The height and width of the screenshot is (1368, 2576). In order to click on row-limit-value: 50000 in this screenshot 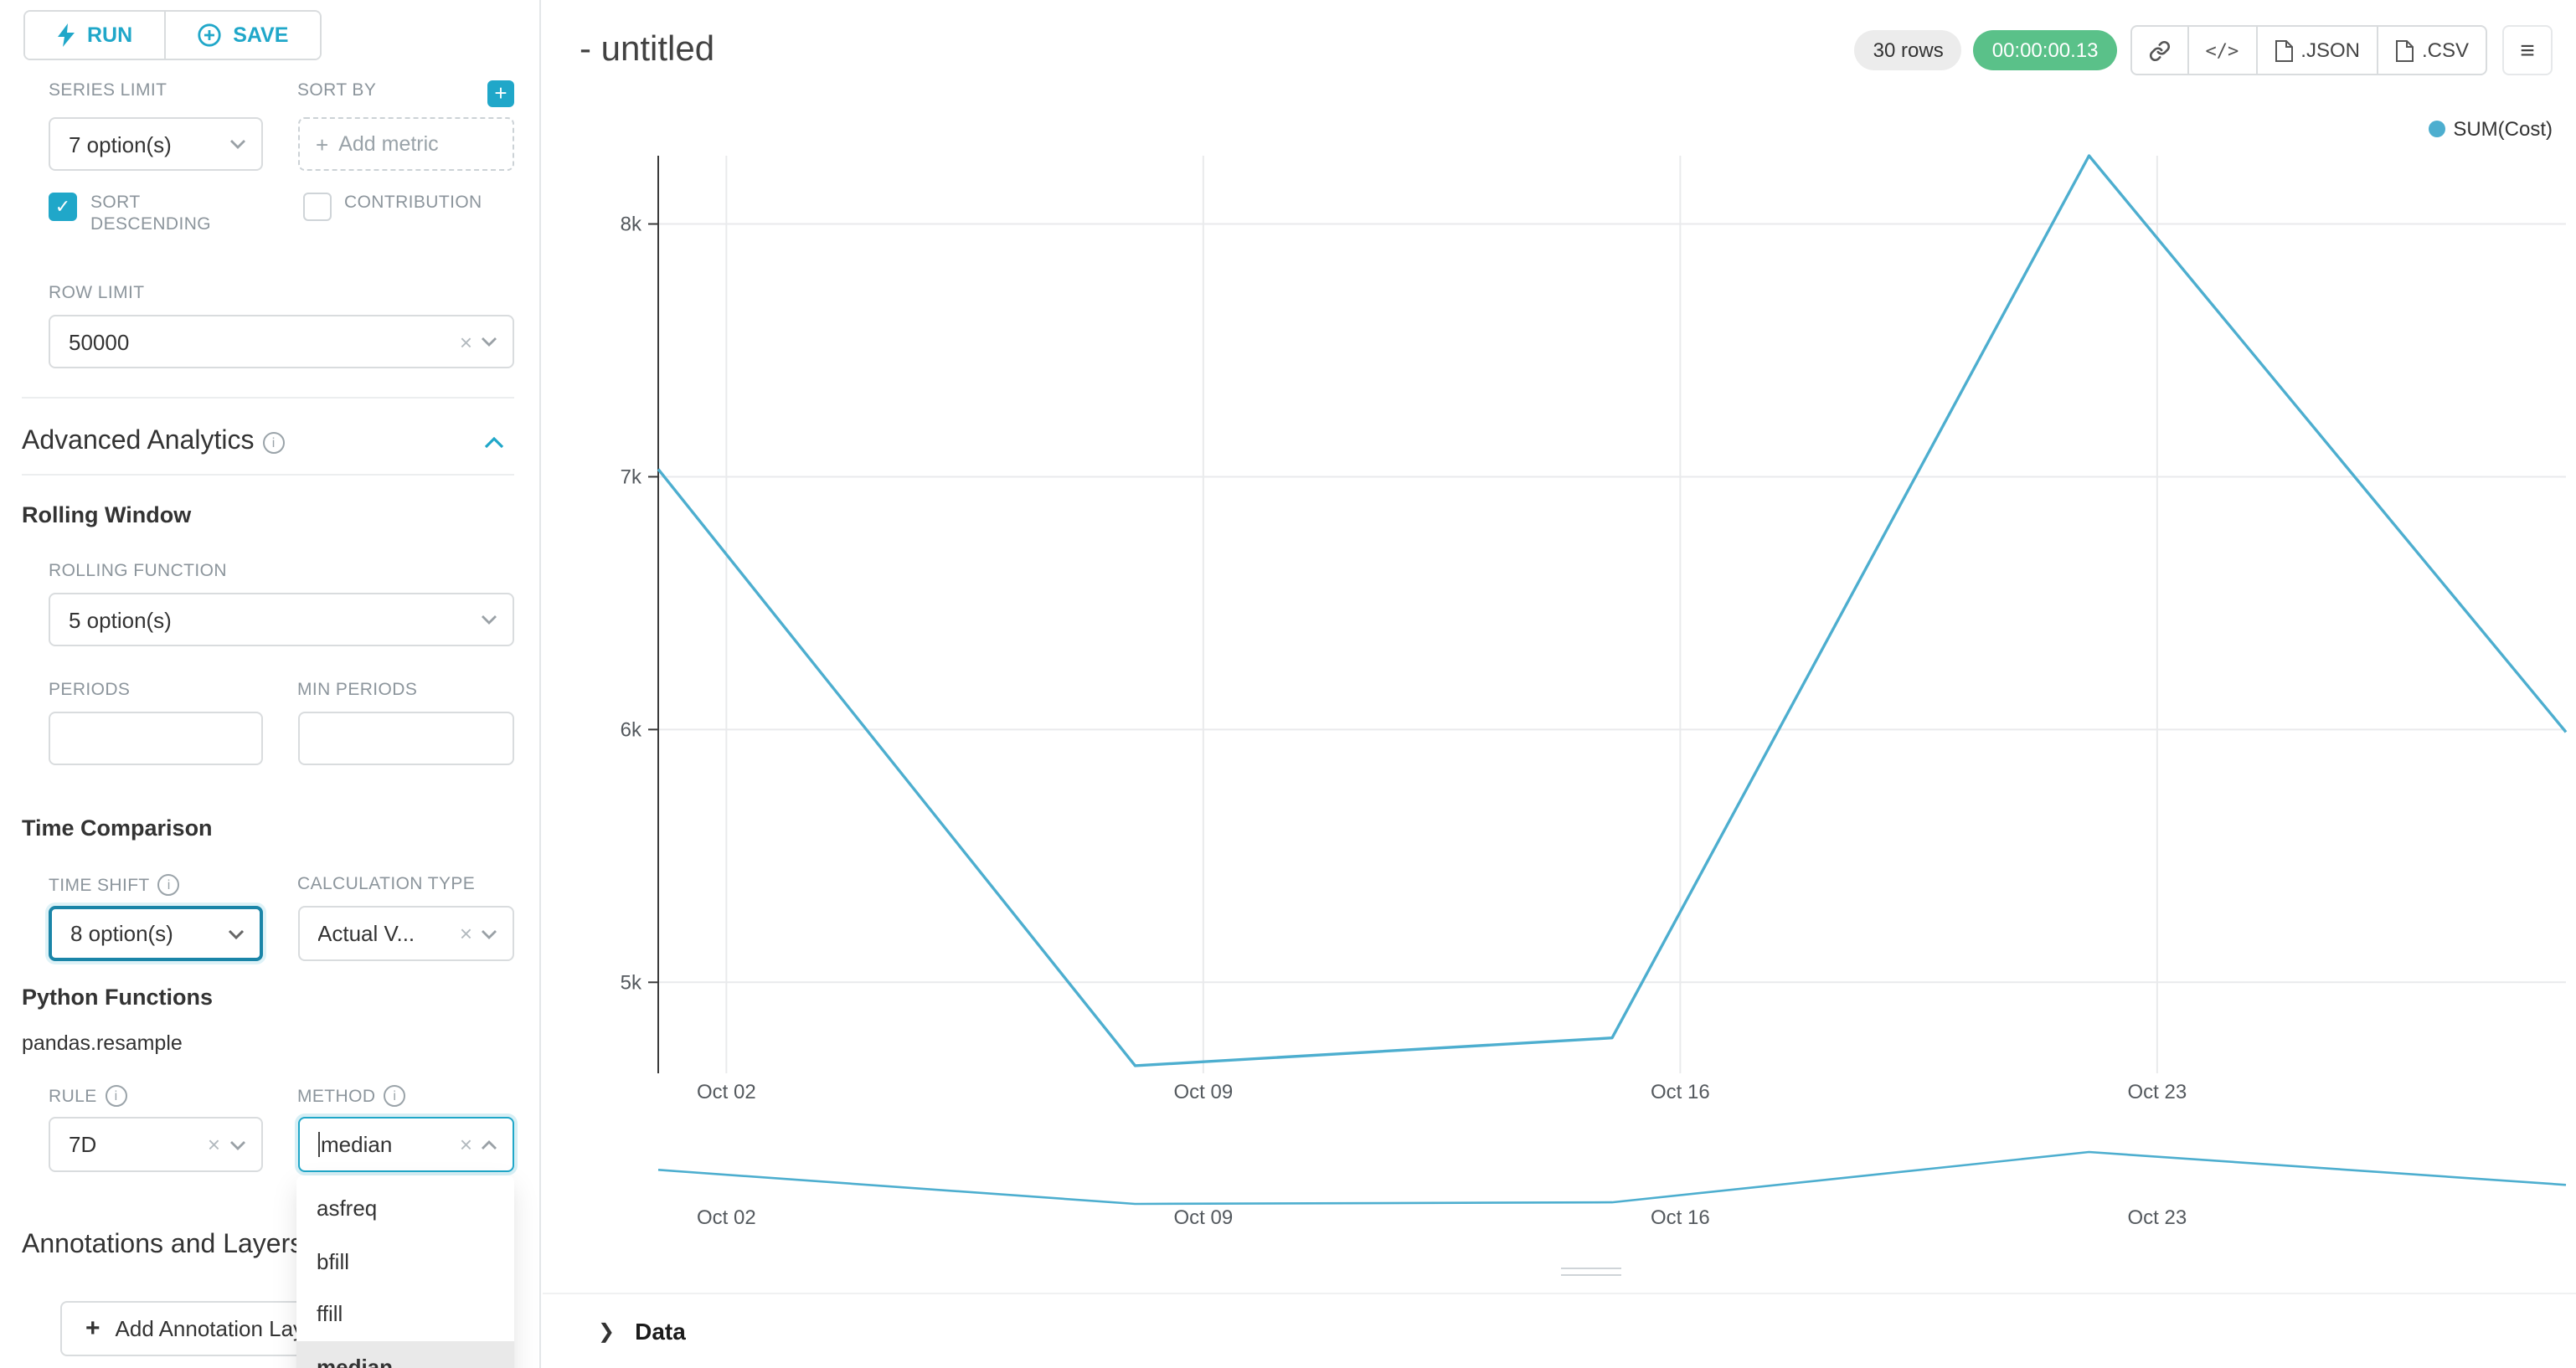, I will do `click(99, 341)`.